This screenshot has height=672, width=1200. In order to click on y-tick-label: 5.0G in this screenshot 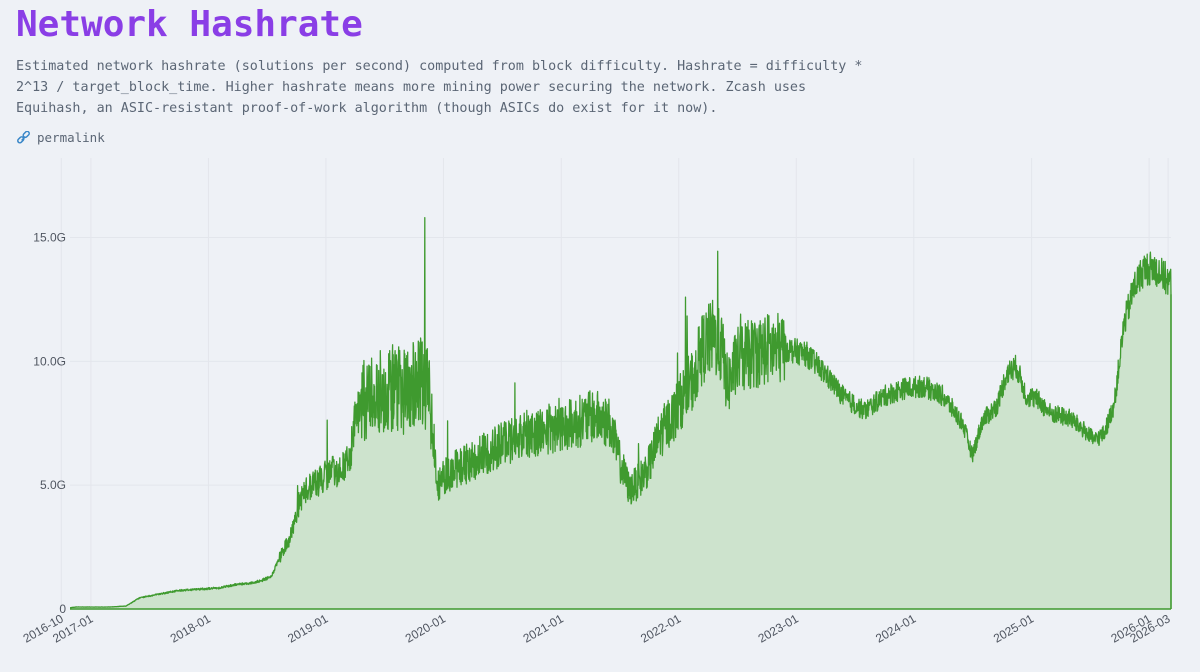, I will do `click(53, 485)`.